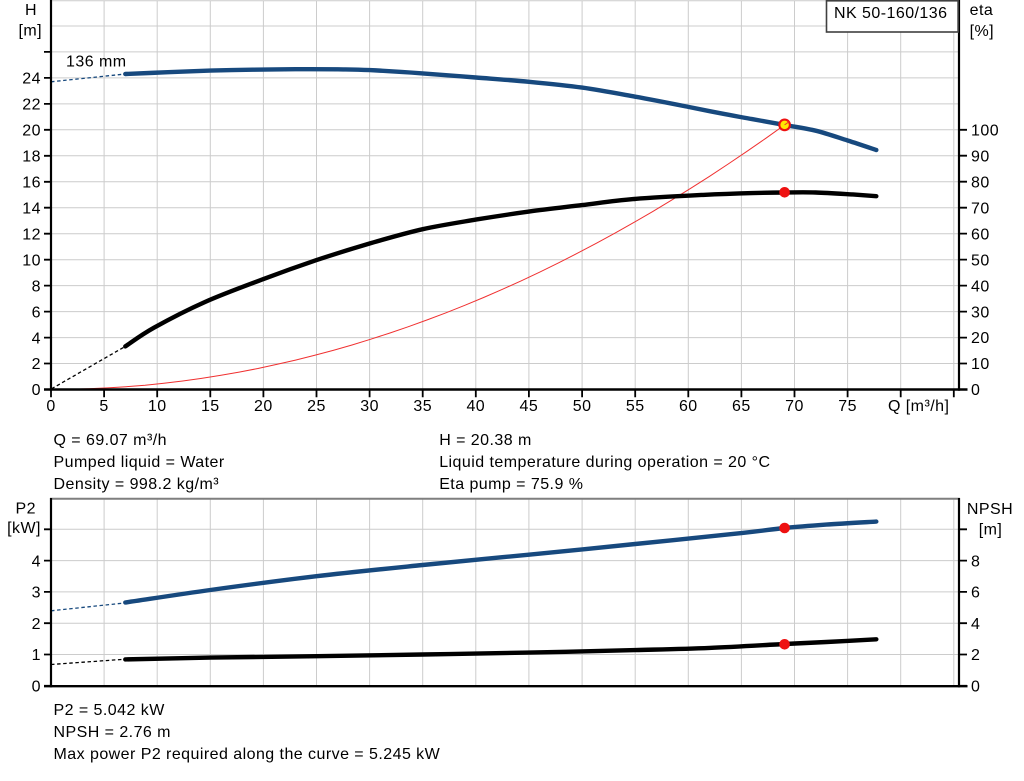  Describe the element at coordinates (24, 528) in the screenshot. I see `svg-text: [kW]` at that location.